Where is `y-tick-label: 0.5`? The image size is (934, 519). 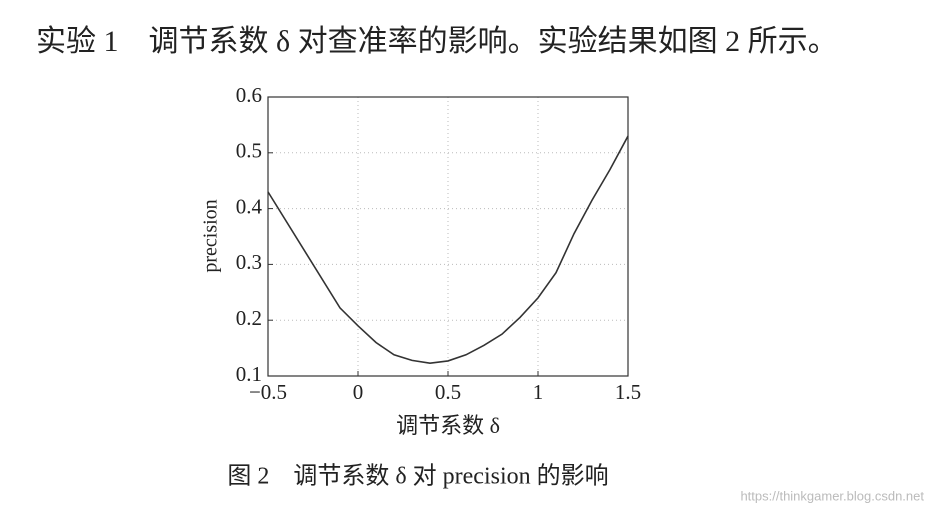 y-tick-label: 0.5 is located at coordinates (249, 151).